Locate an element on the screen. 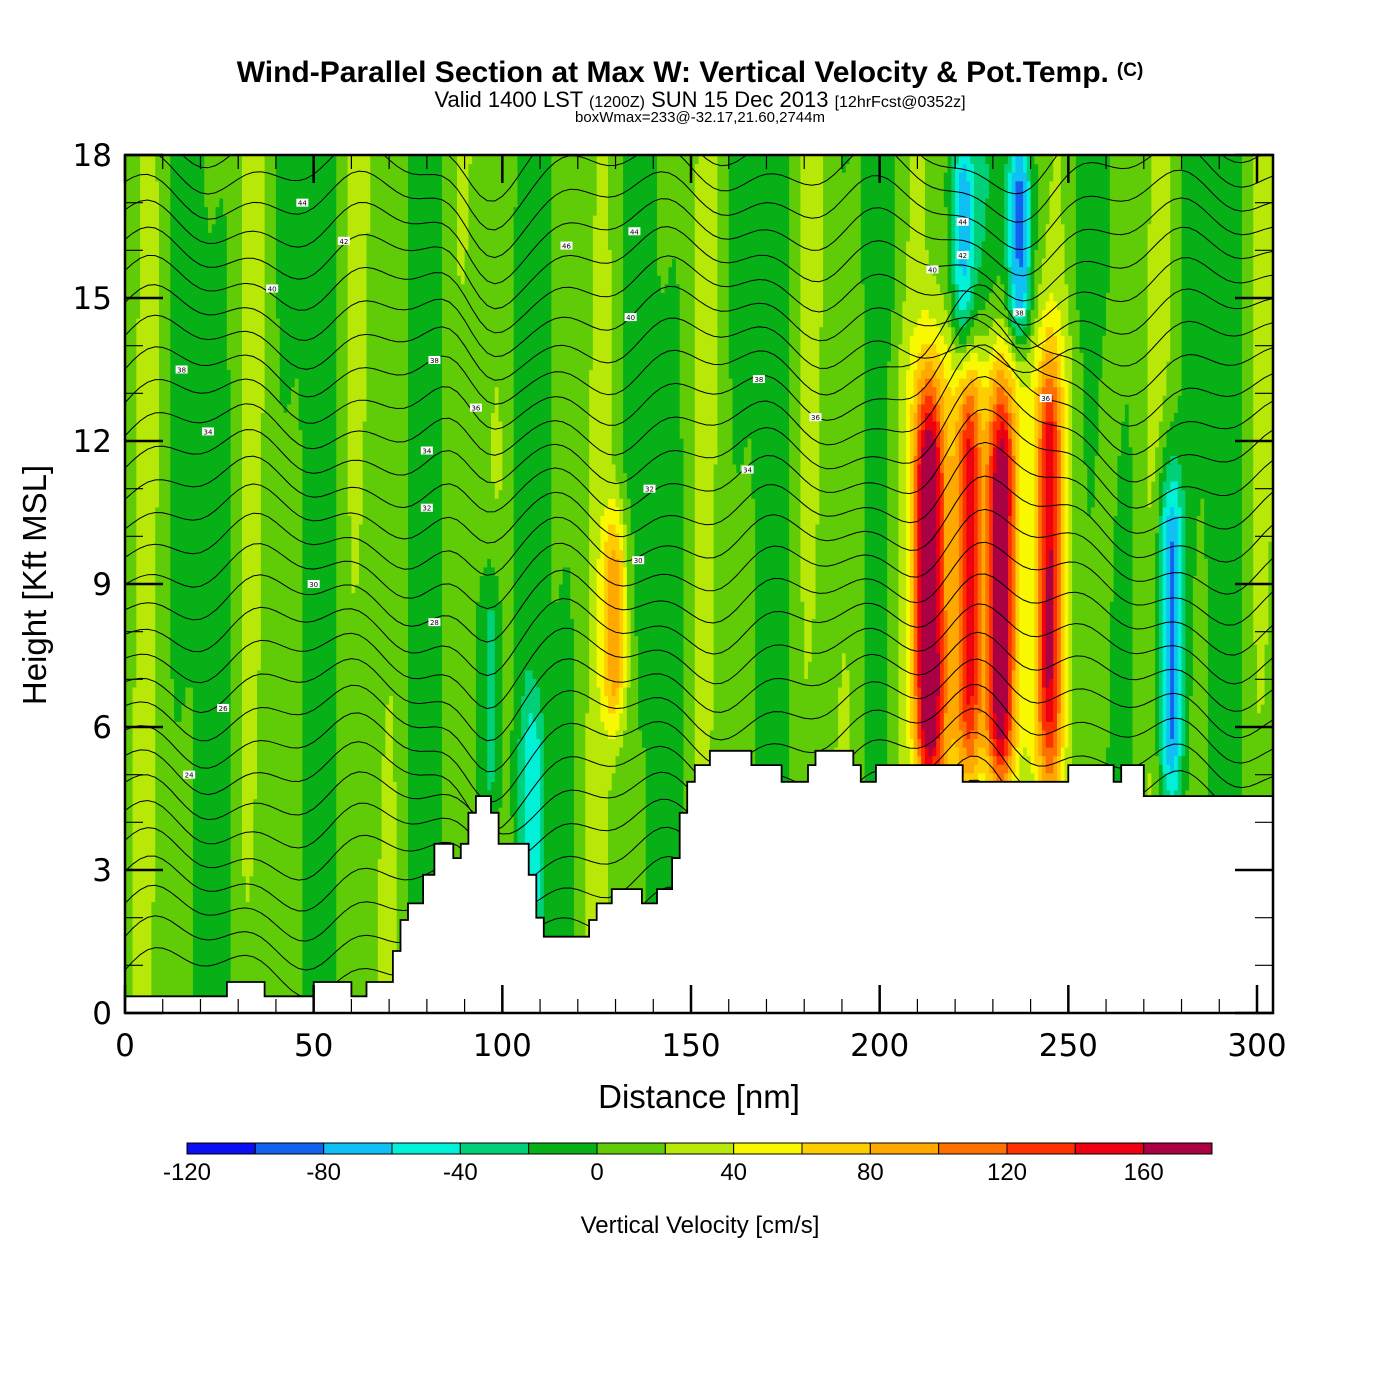 The height and width of the screenshot is (1400, 1400). y-tick-label: 0 is located at coordinates (102, 1014).